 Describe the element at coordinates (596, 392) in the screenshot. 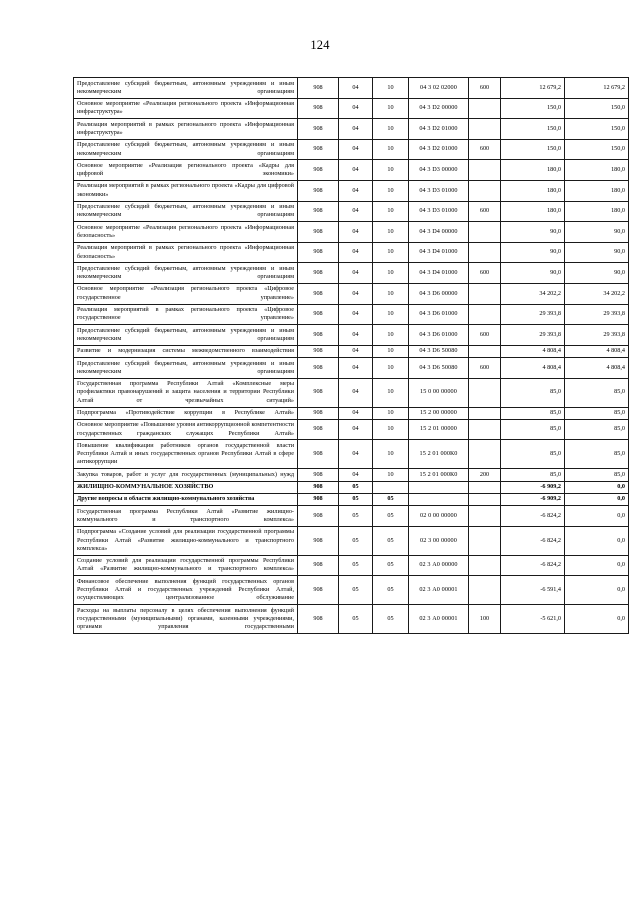

I see `cell-sum-2: 85,0` at that location.